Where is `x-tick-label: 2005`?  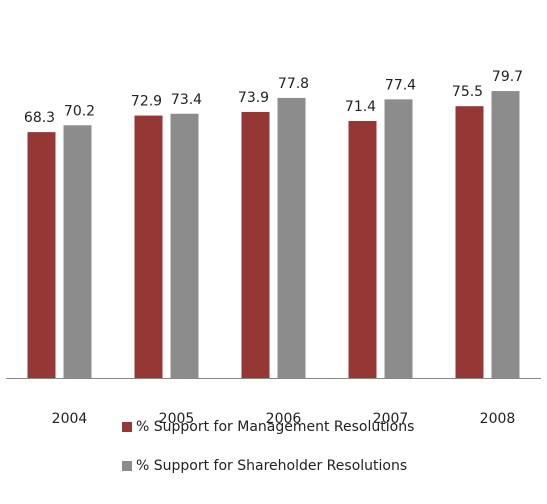 x-tick-label: 2005 is located at coordinates (177, 419).